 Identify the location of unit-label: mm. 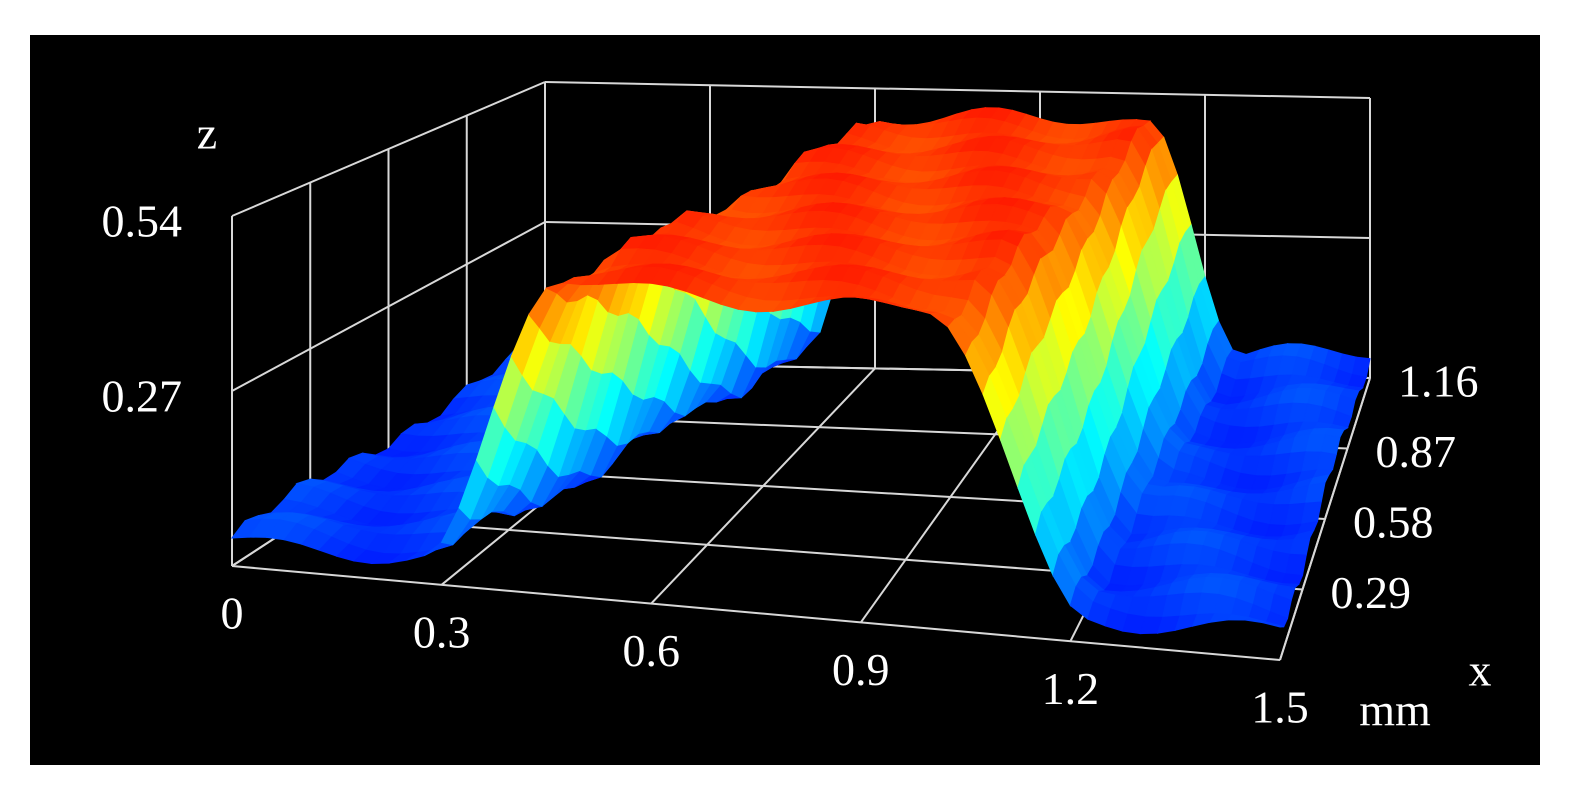
(1395, 710).